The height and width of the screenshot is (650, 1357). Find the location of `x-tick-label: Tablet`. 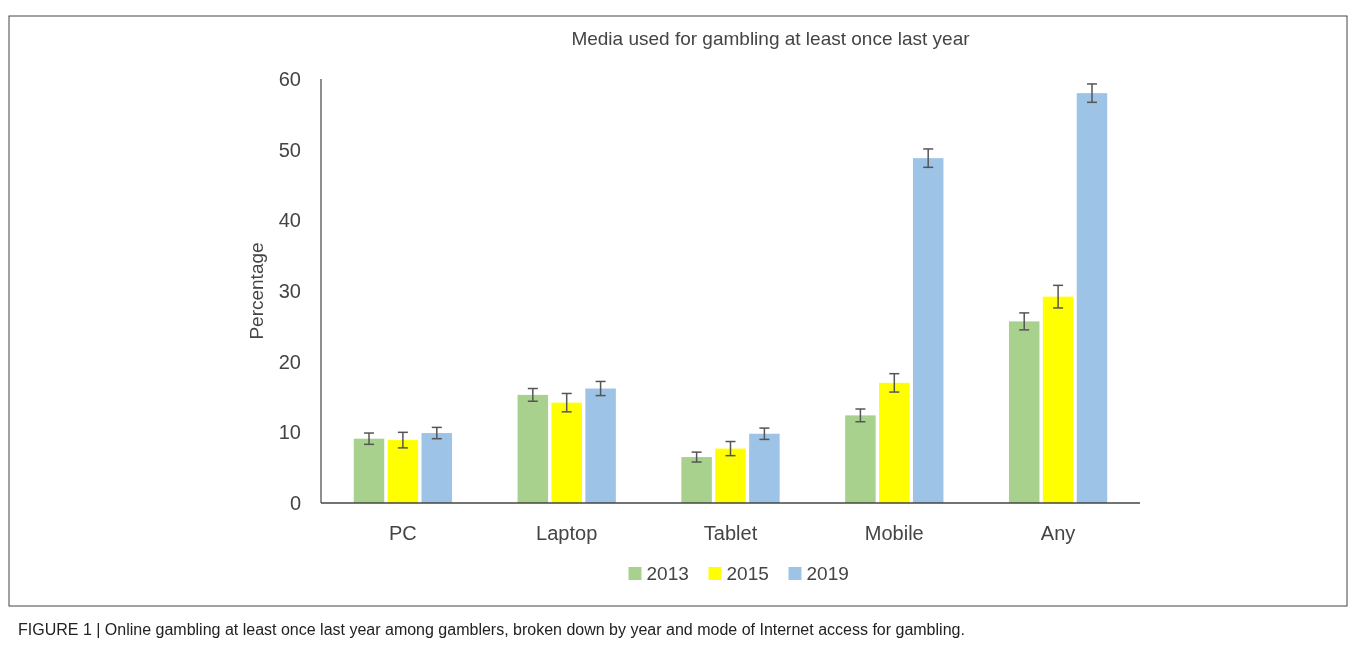

x-tick-label: Tablet is located at coordinates (730, 533).